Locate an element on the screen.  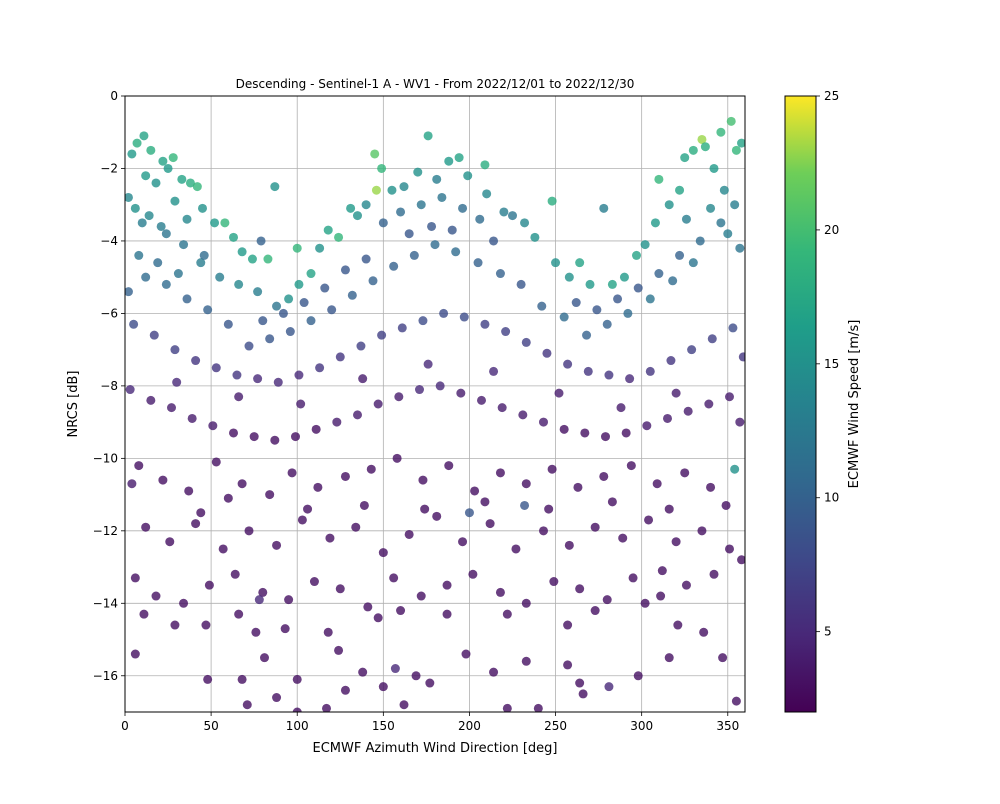
x-tick-label: 200 is located at coordinates (469, 726).